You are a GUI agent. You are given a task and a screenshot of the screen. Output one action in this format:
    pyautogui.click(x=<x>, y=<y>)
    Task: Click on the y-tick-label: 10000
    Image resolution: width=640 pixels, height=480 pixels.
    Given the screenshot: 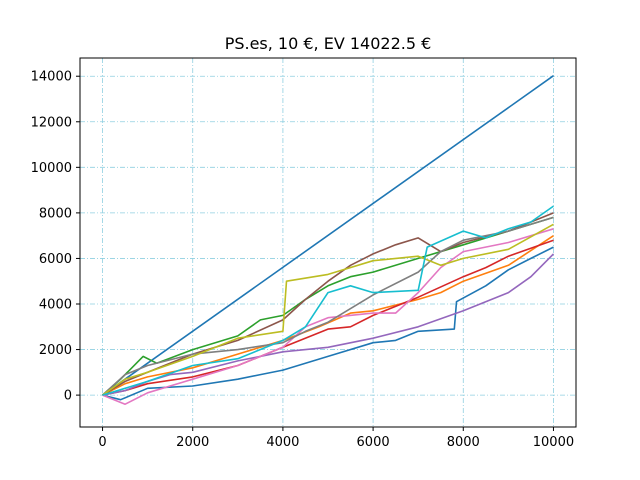 What is the action you would take?
    pyautogui.click(x=51, y=168)
    